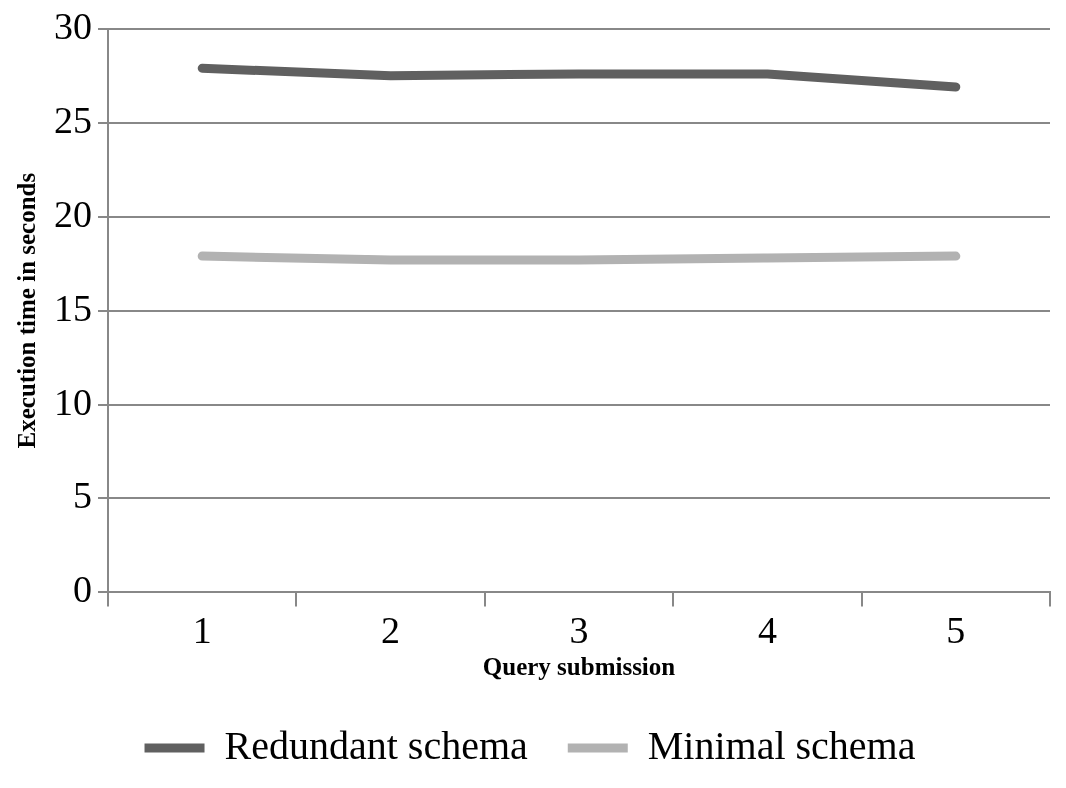  Describe the element at coordinates (73, 307) in the screenshot. I see `y-tick-label: 15` at that location.